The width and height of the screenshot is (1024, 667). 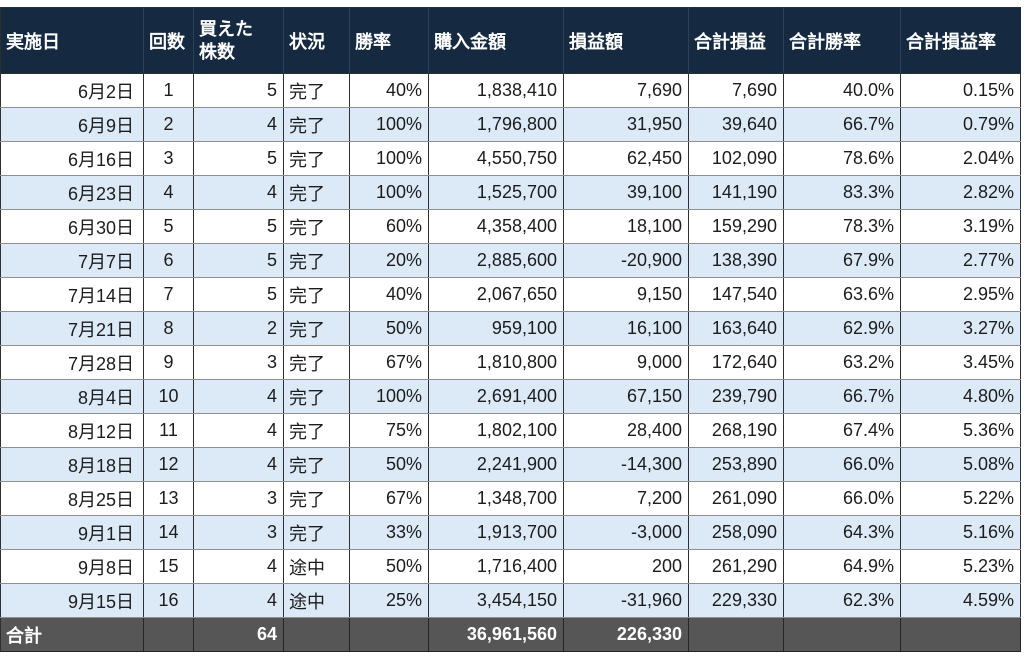 I want to click on cell-cumulative-profit-loss: 268,190, so click(x=736, y=430).